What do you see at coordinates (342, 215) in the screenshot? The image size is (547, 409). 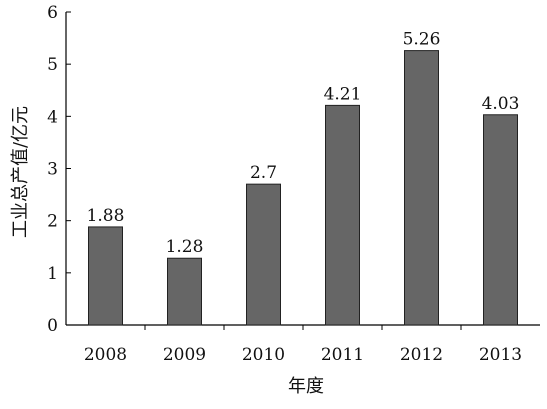 I see `bar-2011` at bounding box center [342, 215].